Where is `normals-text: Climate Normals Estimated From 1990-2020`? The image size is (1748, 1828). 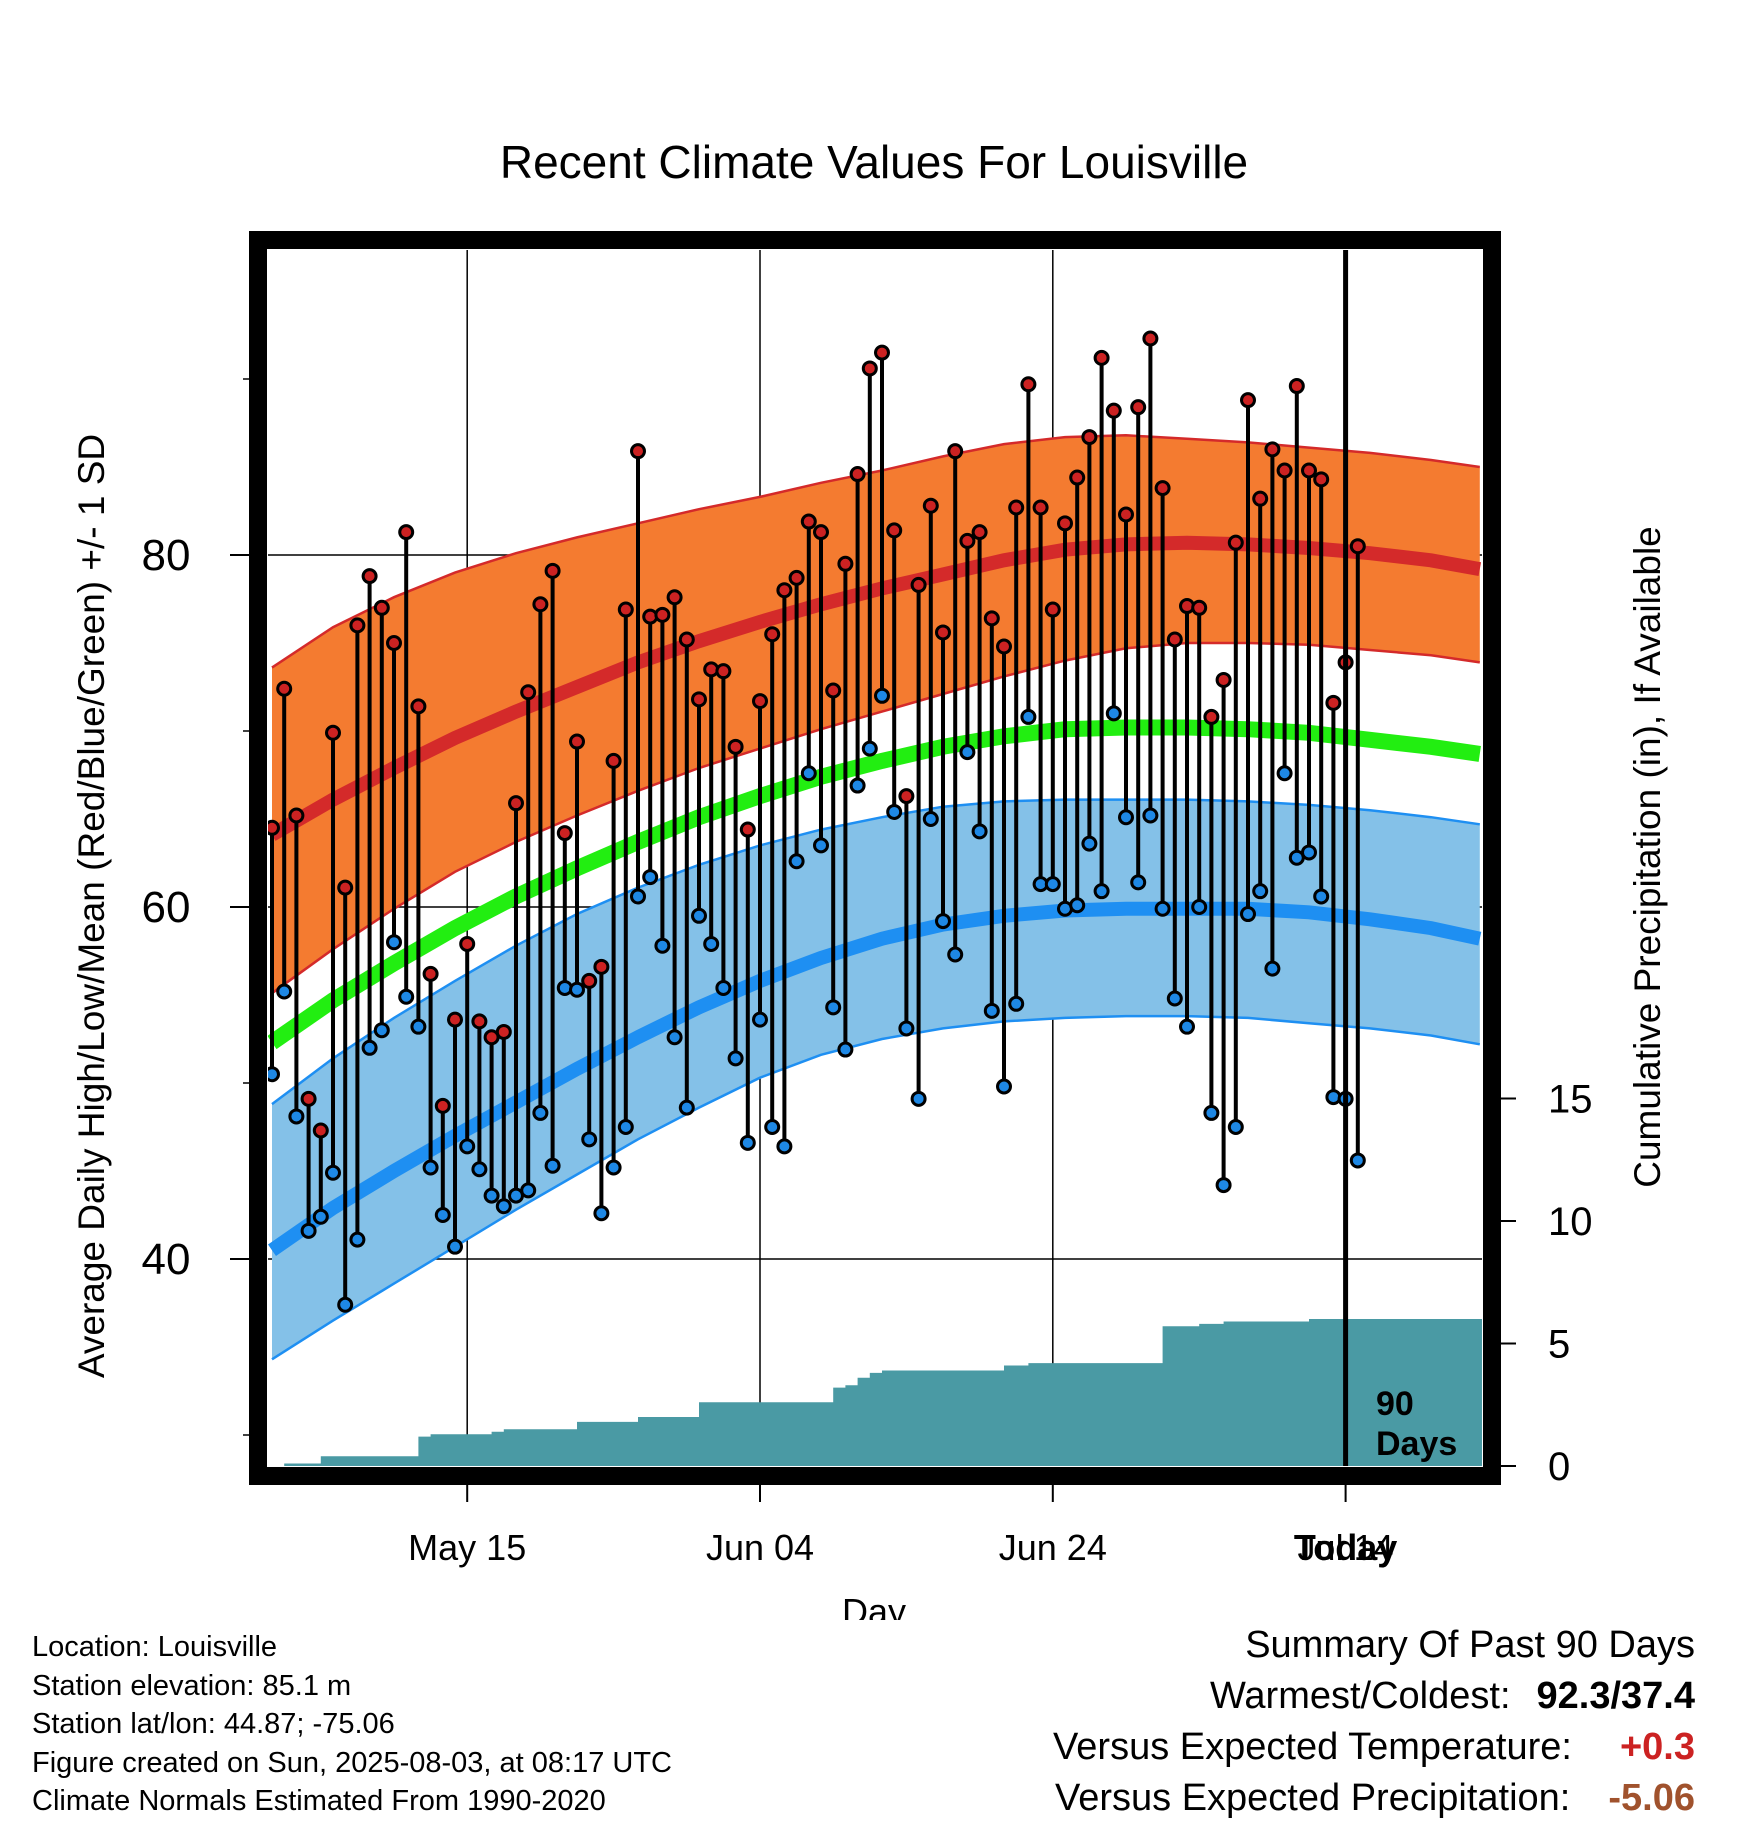
normals-text: Climate Normals Estimated From 1990-2020 is located at coordinates (319, 1801).